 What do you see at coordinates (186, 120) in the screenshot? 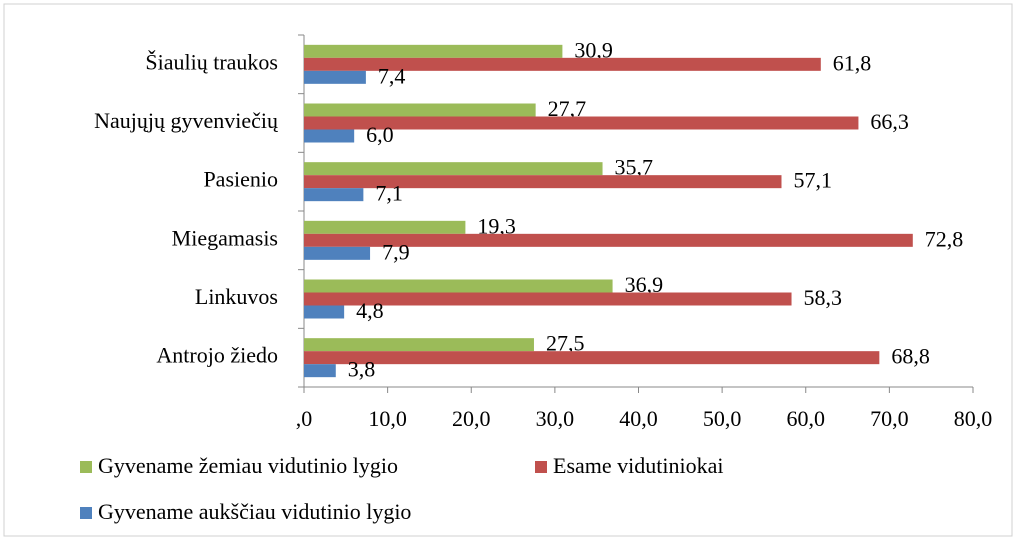
I see `y-tick-label: Naujųjų gyvenviečių` at bounding box center [186, 120].